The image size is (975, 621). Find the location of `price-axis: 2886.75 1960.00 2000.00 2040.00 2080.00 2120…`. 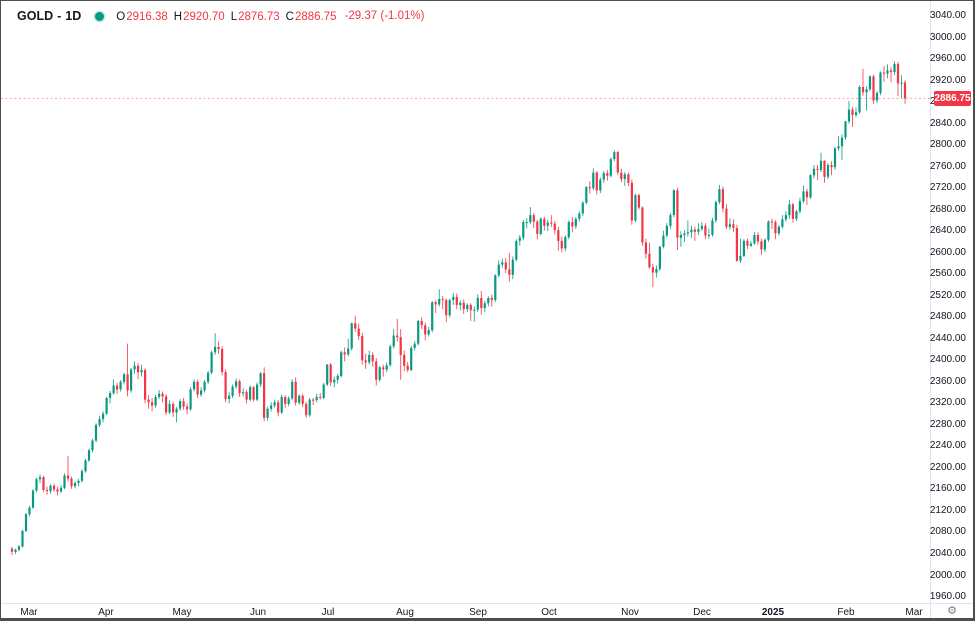

price-axis: 2886.75 1960.00 2000.00 2040.00 2080.00 2120… is located at coordinates (951, 302).